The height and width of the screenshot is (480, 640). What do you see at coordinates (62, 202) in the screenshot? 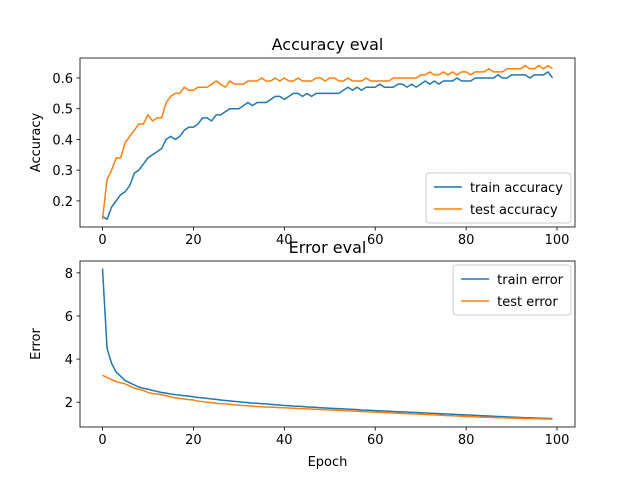
I see `y-tick-label: 0.2` at bounding box center [62, 202].